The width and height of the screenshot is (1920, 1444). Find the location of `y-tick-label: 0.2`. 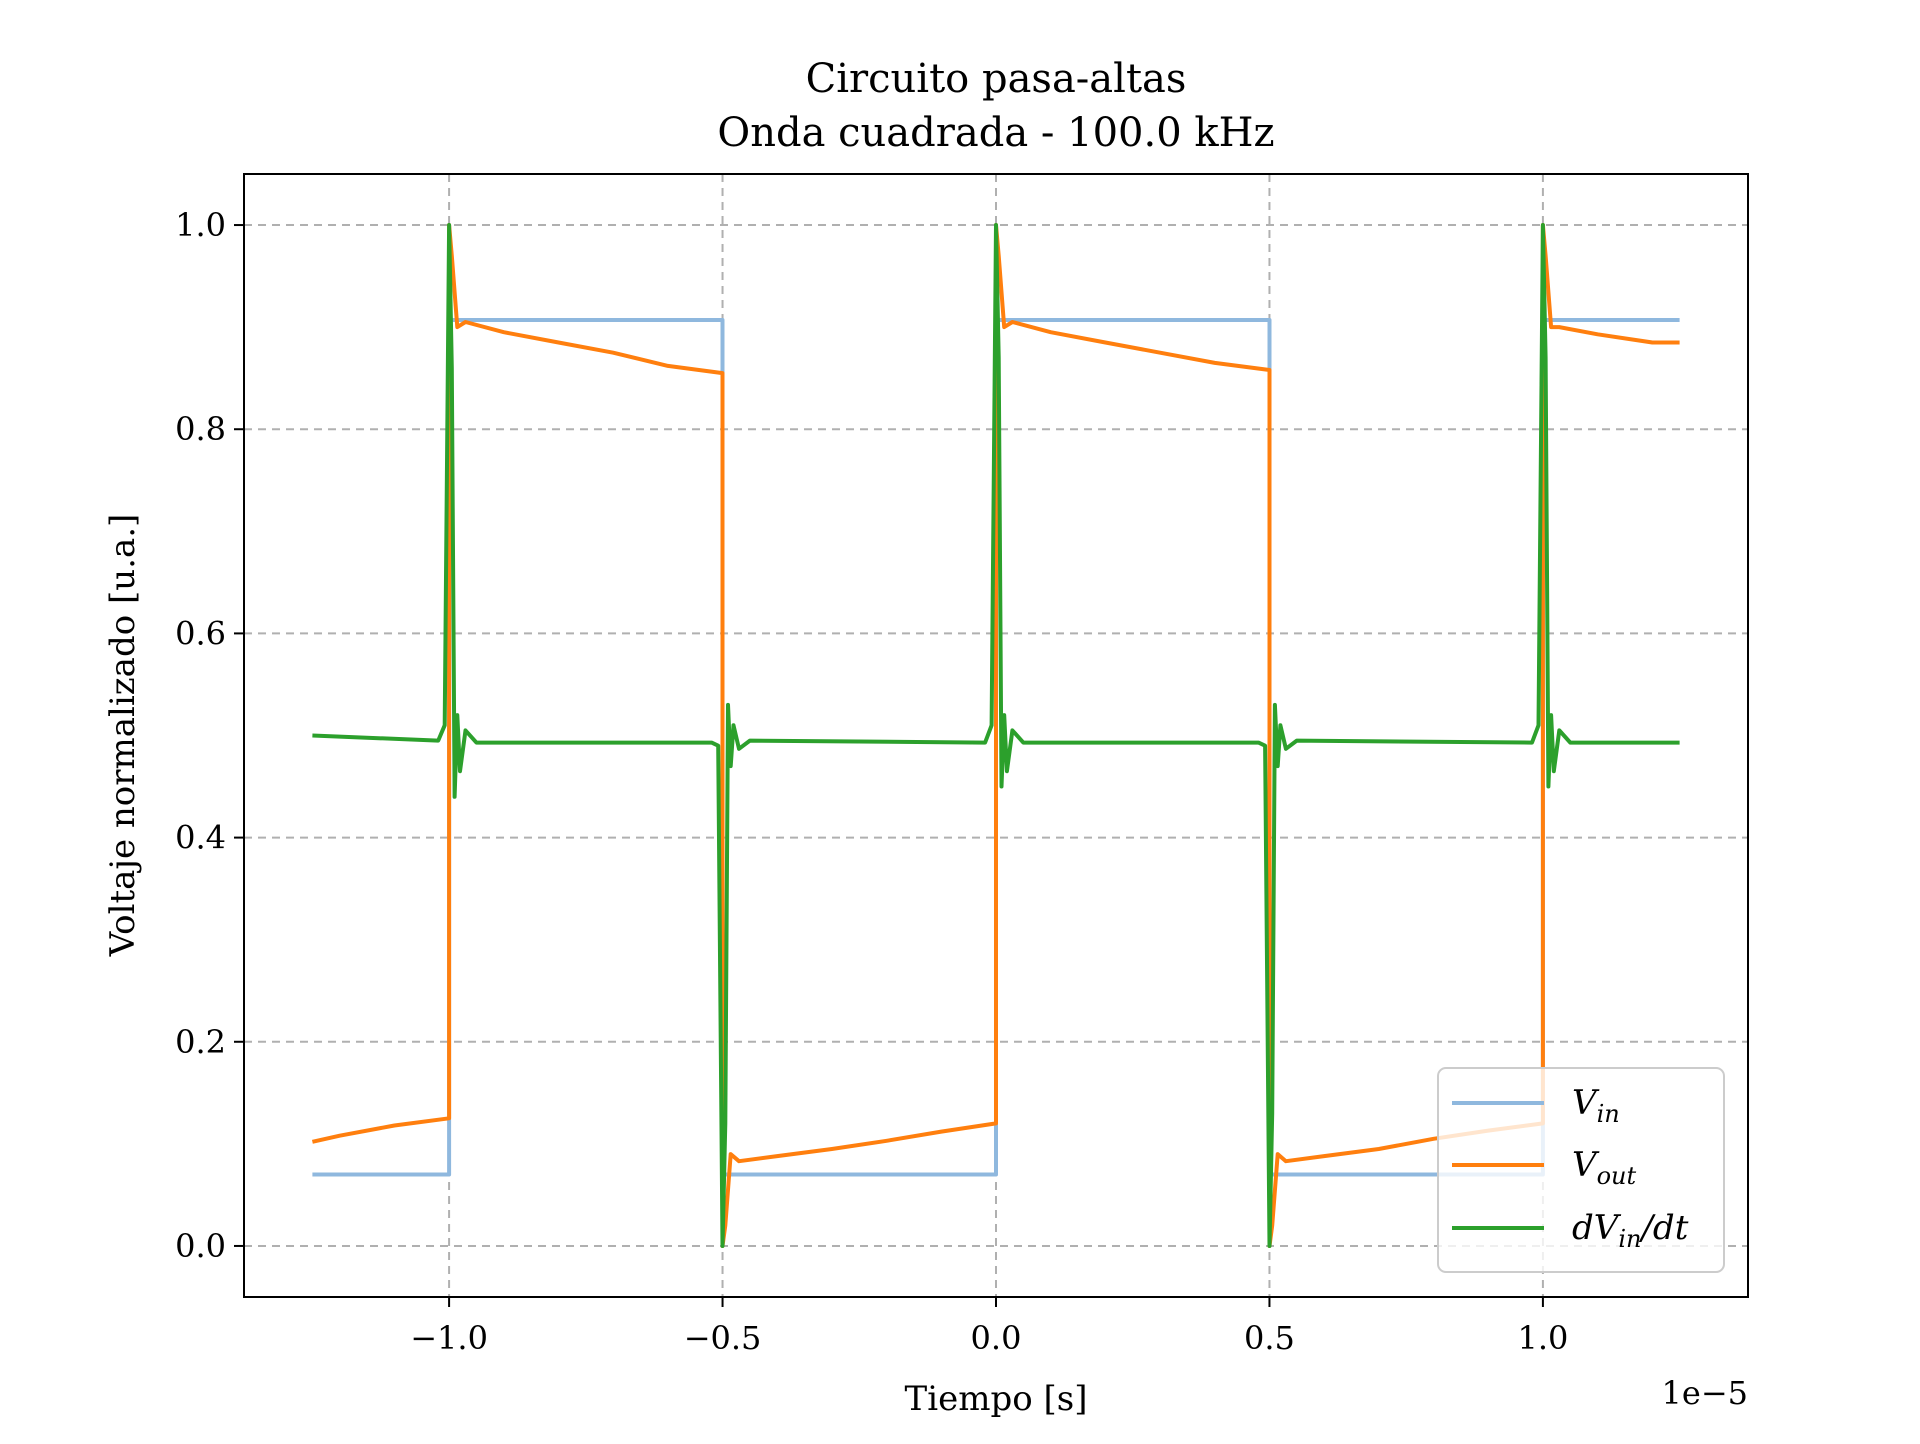

y-tick-label: 0.2 is located at coordinates (200, 1042).